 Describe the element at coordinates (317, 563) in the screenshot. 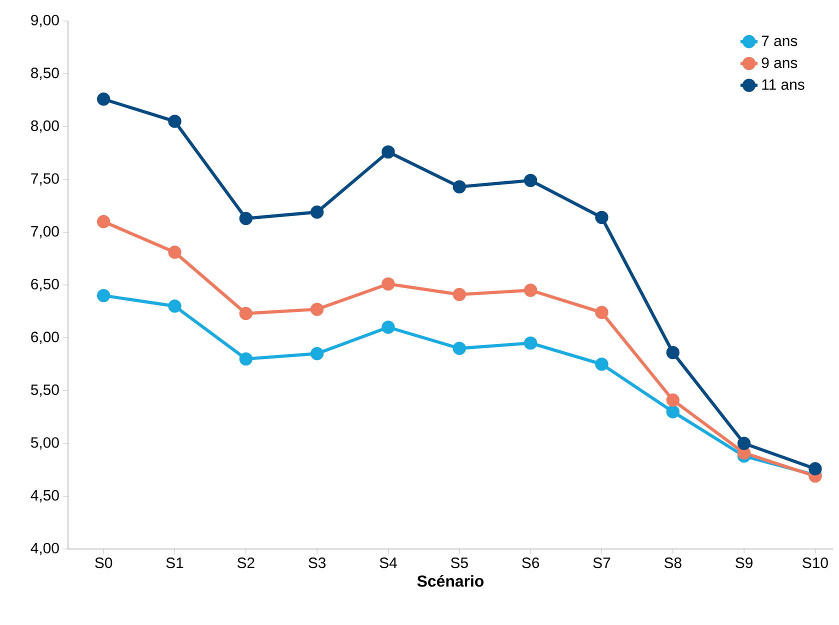

I see `x-tick-label: S3` at that location.